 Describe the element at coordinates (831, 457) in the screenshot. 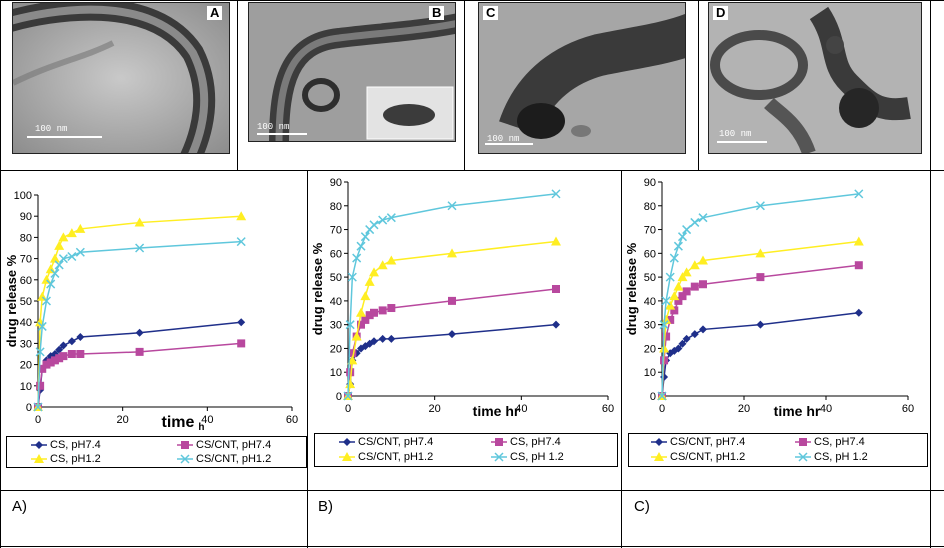

I see `legend-item: CS, pH 1.2` at that location.